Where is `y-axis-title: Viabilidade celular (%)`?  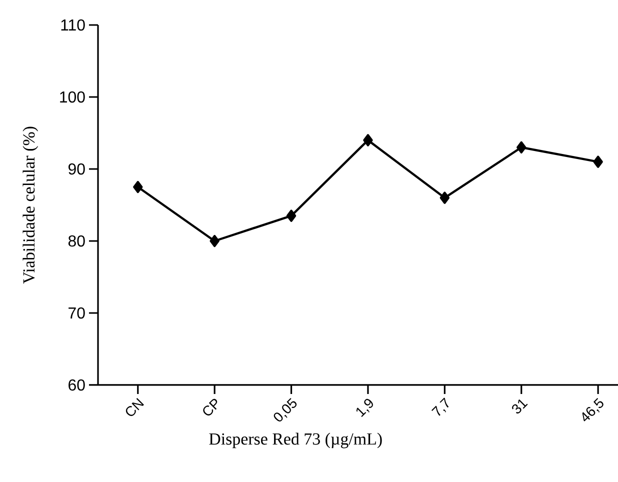
y-axis-title: Viabilidade celular (%) is located at coordinates (30, 205).